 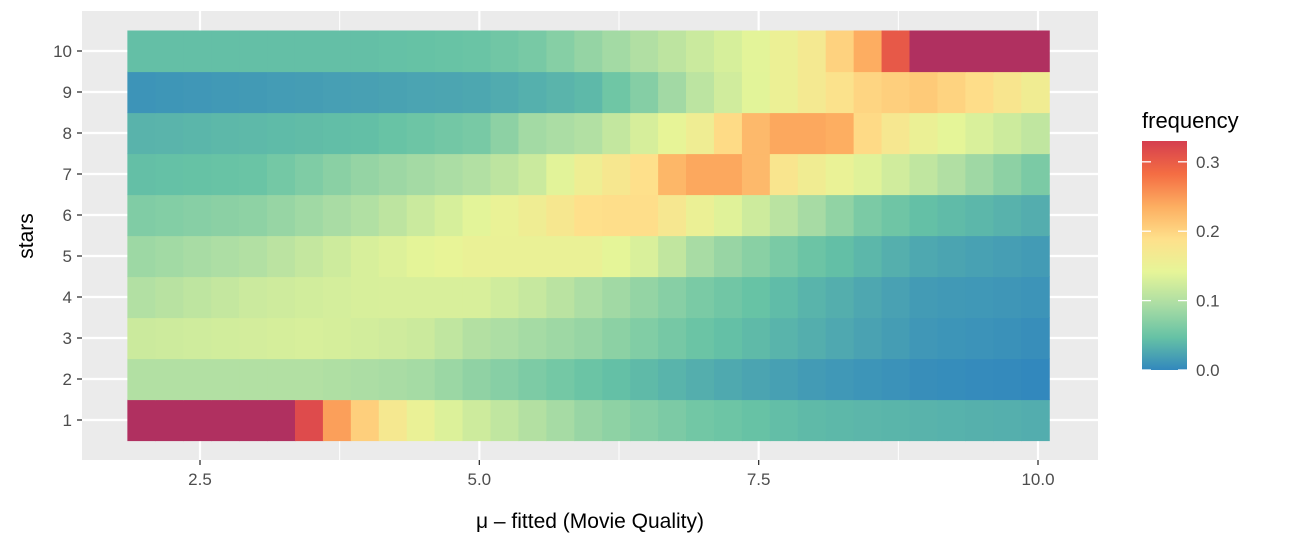 I want to click on color-legend: frequency 0.0 0.1 0.2 0.3, so click(x=1190, y=244).